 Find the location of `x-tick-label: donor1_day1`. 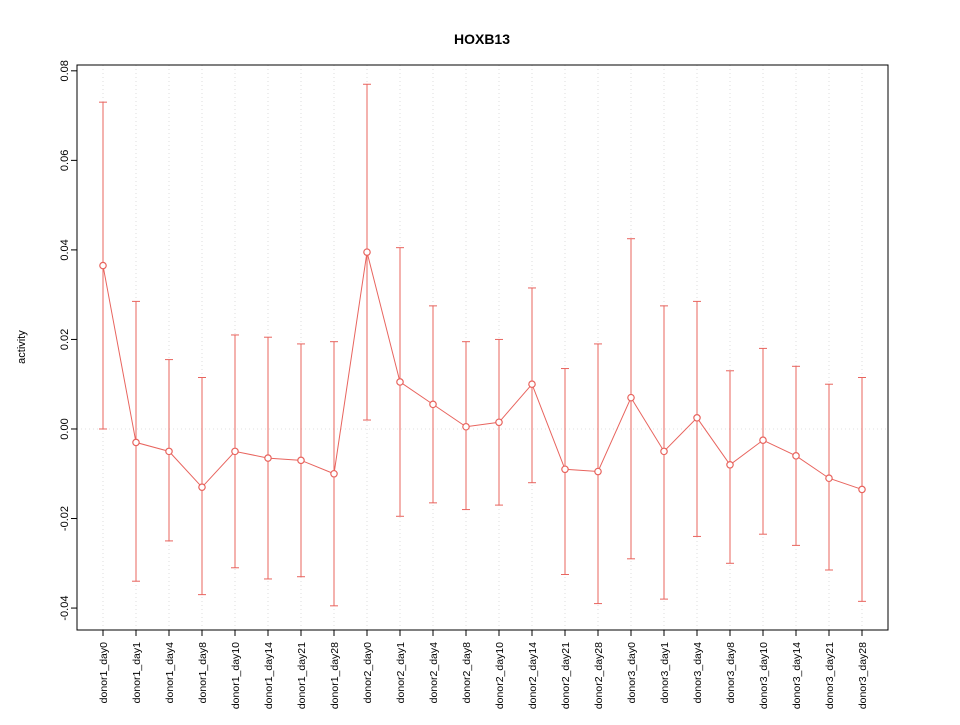

x-tick-label: donor1_day1 is located at coordinates (137, 672).